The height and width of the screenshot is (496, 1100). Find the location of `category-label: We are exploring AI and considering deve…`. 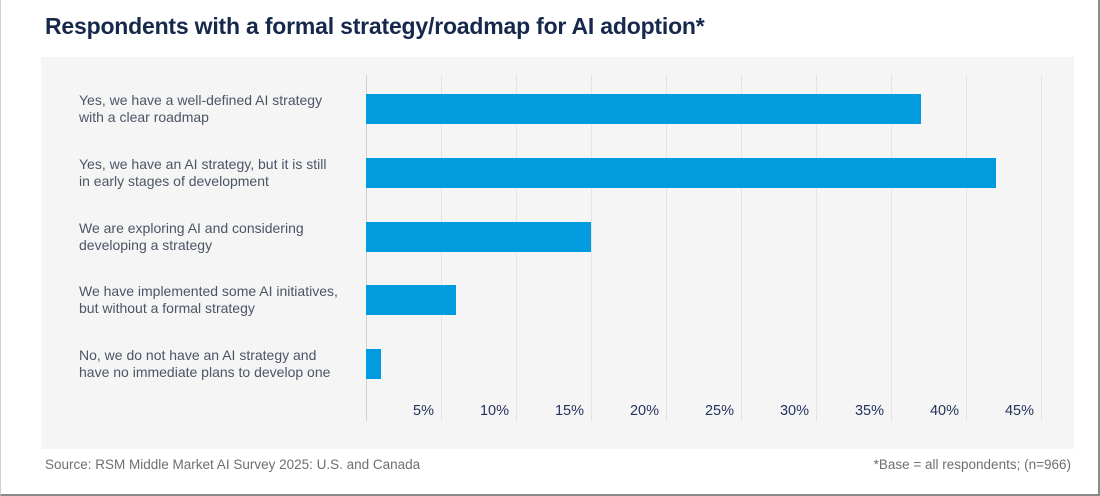

category-label: We are exploring AI and considering deve… is located at coordinates (191, 236).